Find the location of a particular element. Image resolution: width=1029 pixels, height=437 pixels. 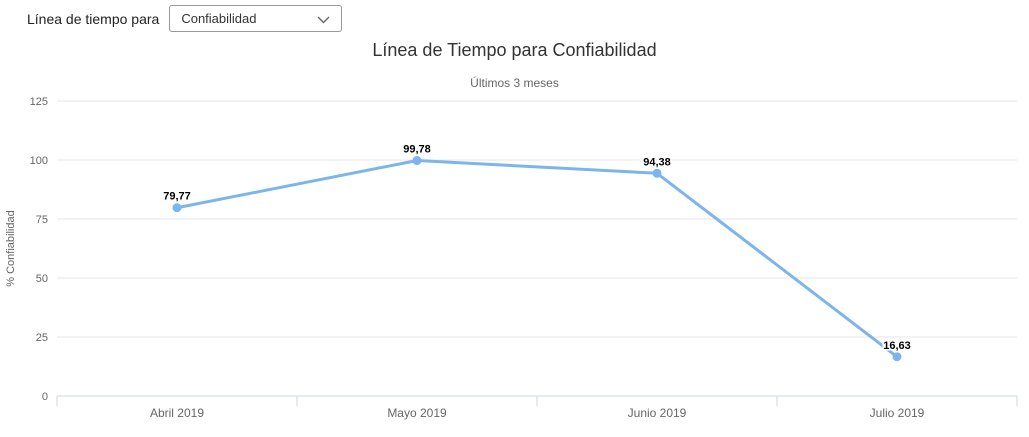

x-axis-tick-label: Abril 2019 is located at coordinates (177, 413).